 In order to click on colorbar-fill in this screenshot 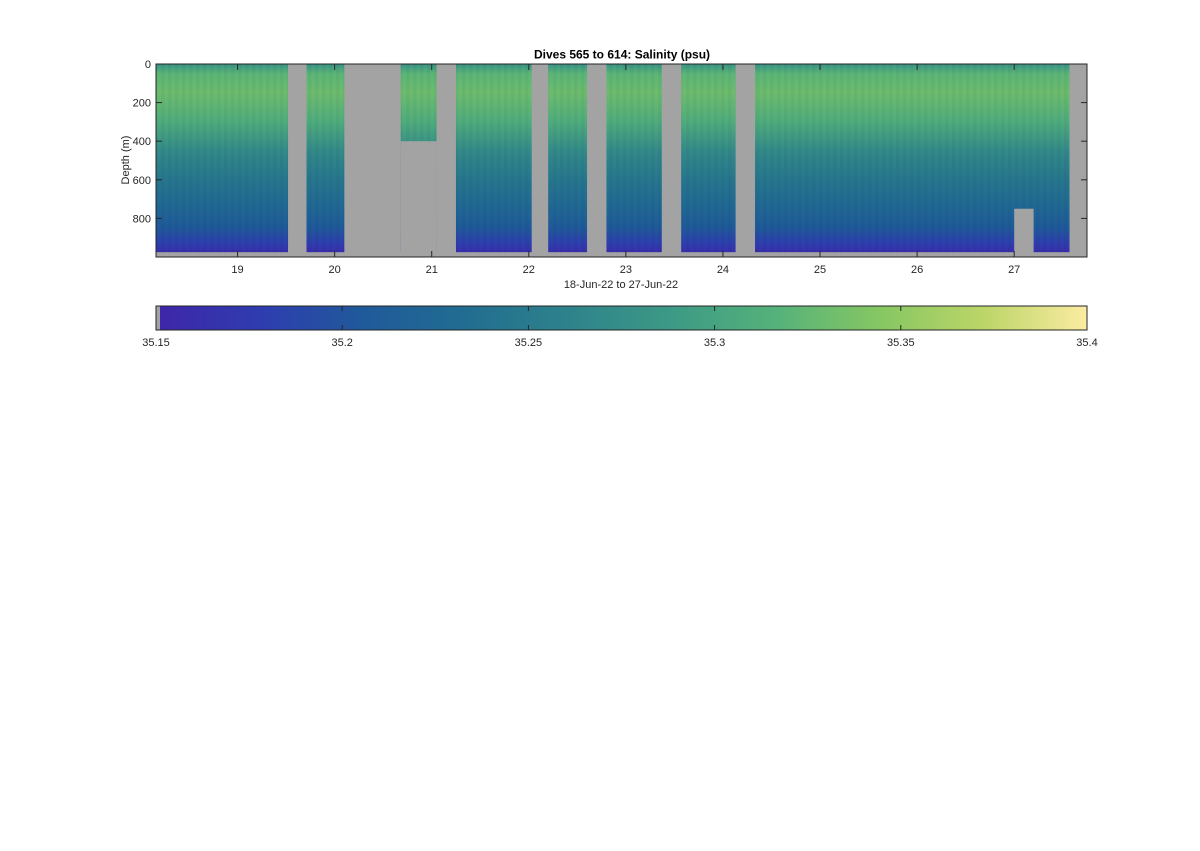, I will do `click(621, 318)`.